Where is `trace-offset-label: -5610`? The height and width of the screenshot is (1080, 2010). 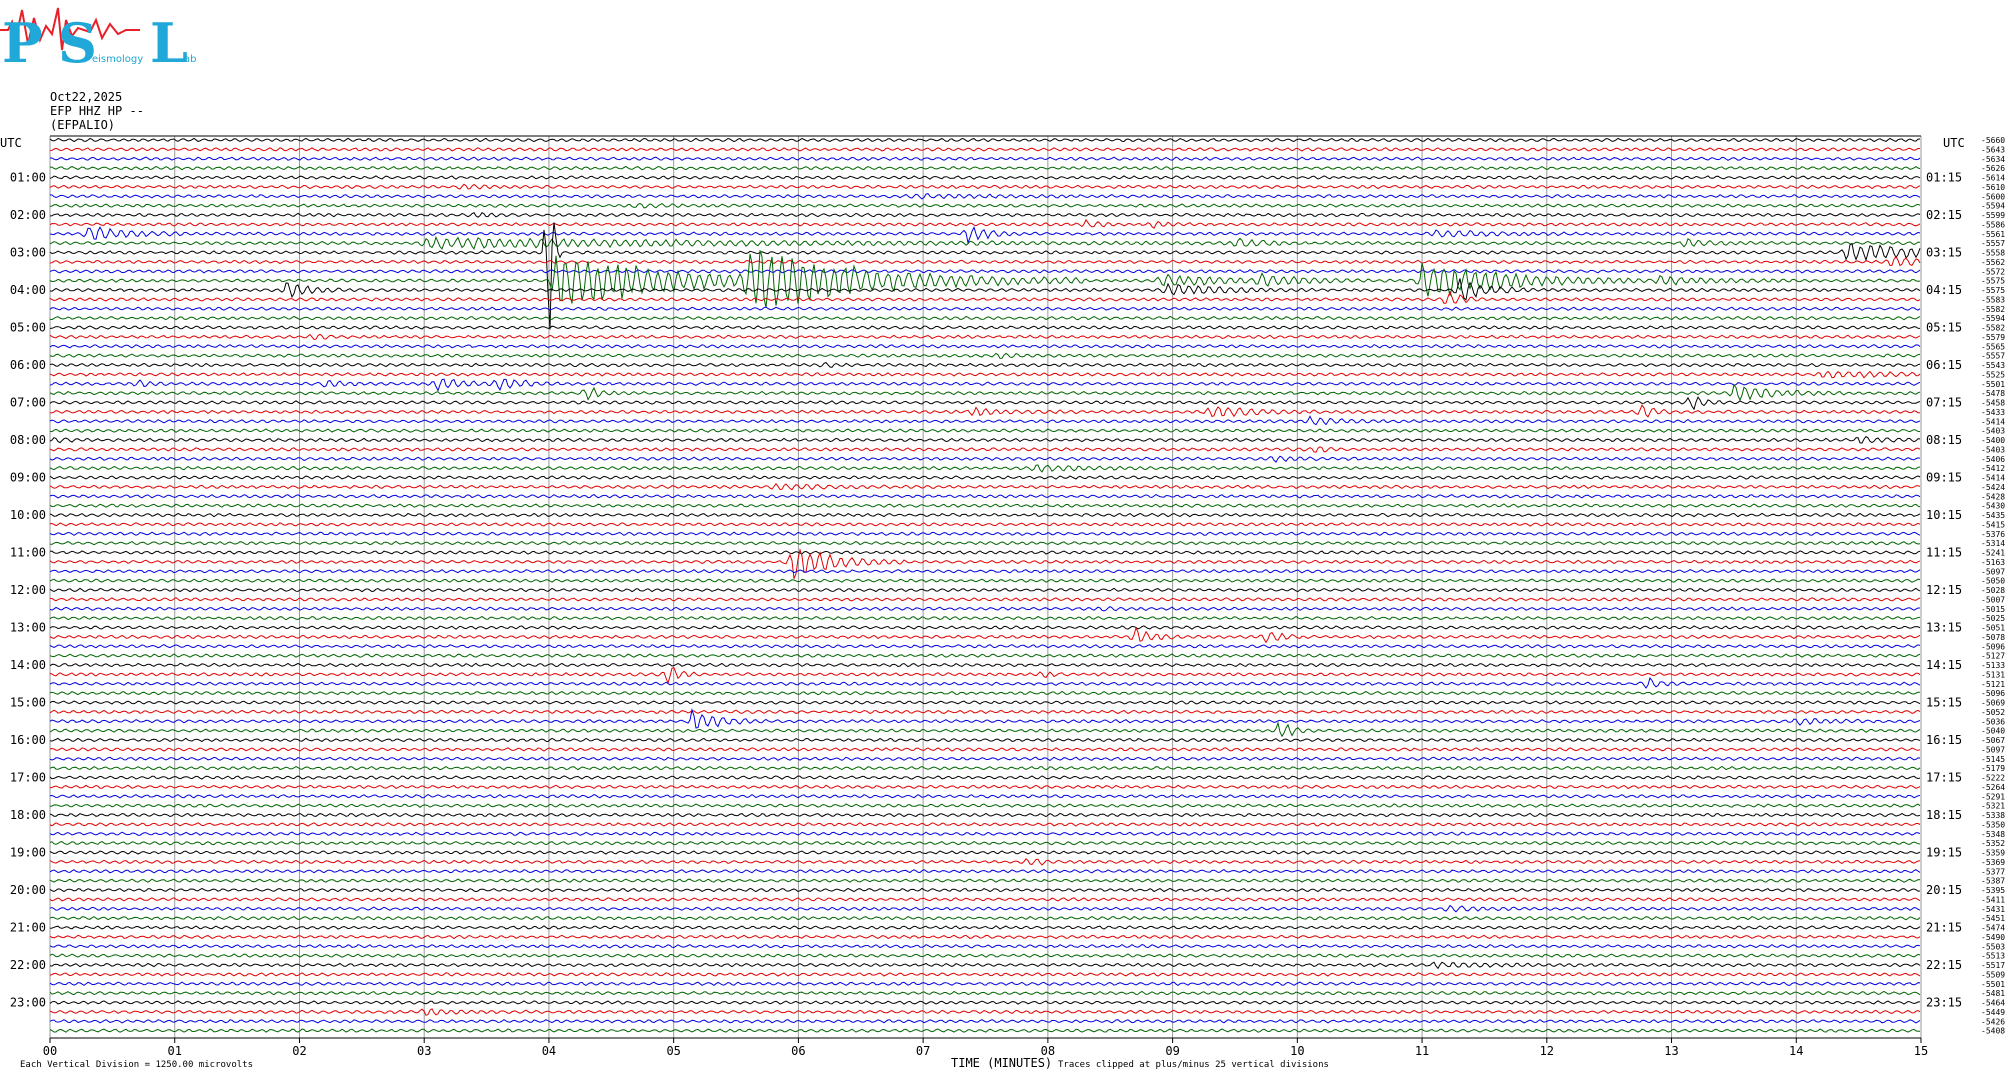 trace-offset-label: -5610 is located at coordinates (1993, 187).